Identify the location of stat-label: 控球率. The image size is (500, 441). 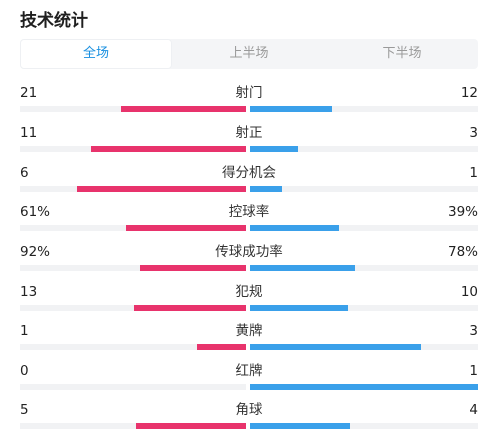
(249, 212).